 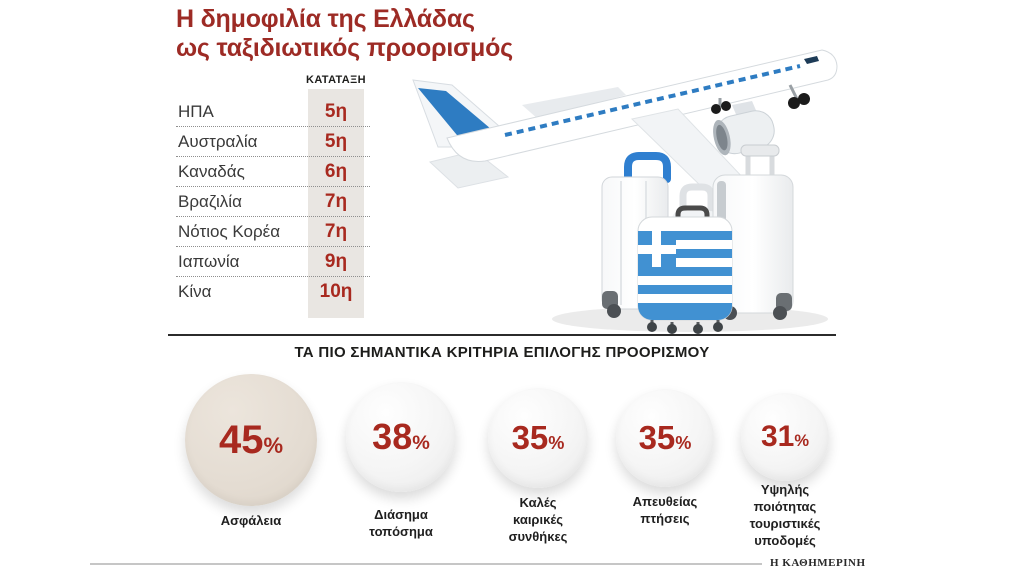 I want to click on luggage-icon, so click(x=697, y=239).